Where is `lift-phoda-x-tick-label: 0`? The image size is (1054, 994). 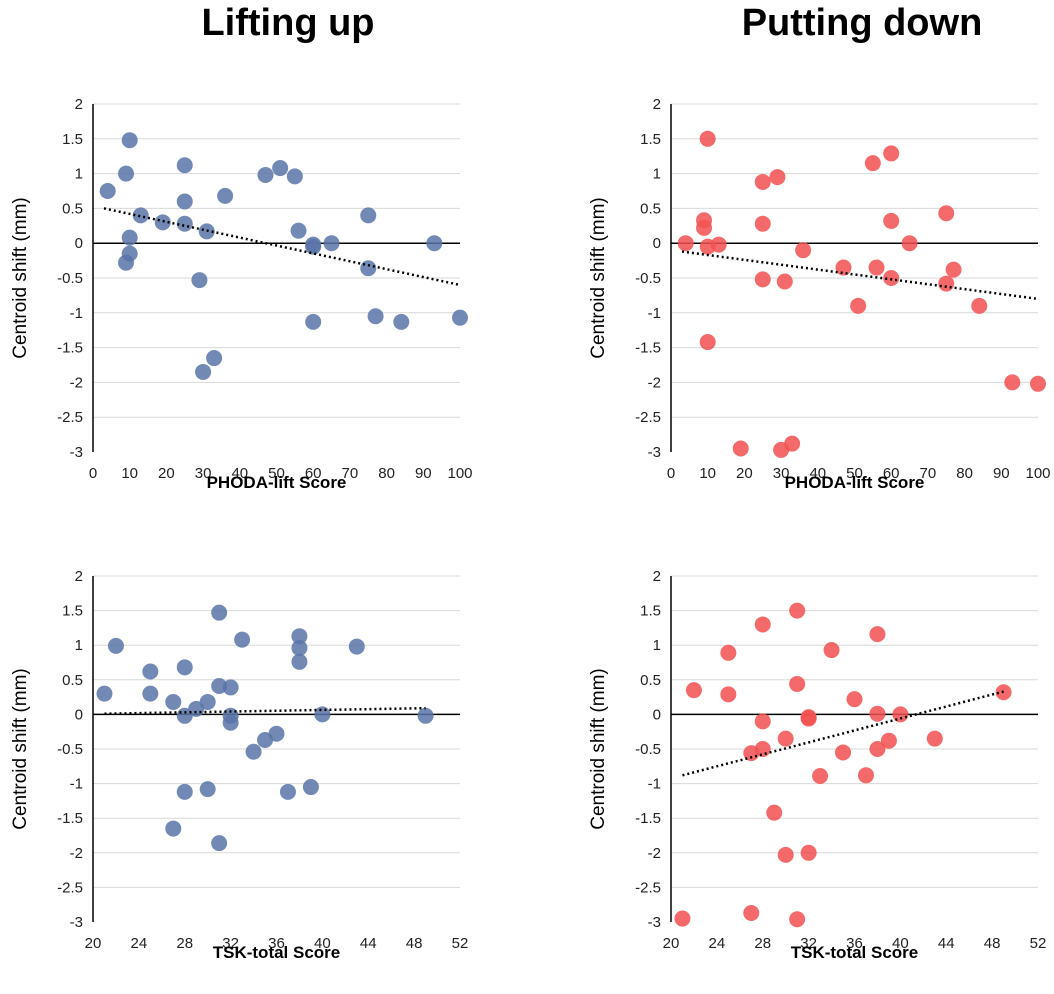 lift-phoda-x-tick-label: 0 is located at coordinates (93, 473).